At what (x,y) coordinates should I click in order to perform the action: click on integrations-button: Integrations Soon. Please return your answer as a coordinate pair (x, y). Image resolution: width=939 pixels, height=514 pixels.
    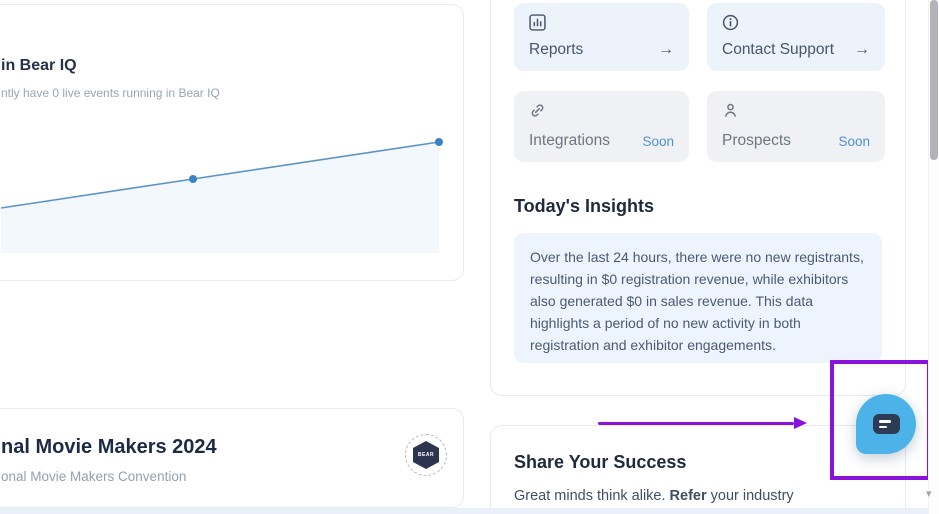
    Looking at the image, I should click on (601, 126).